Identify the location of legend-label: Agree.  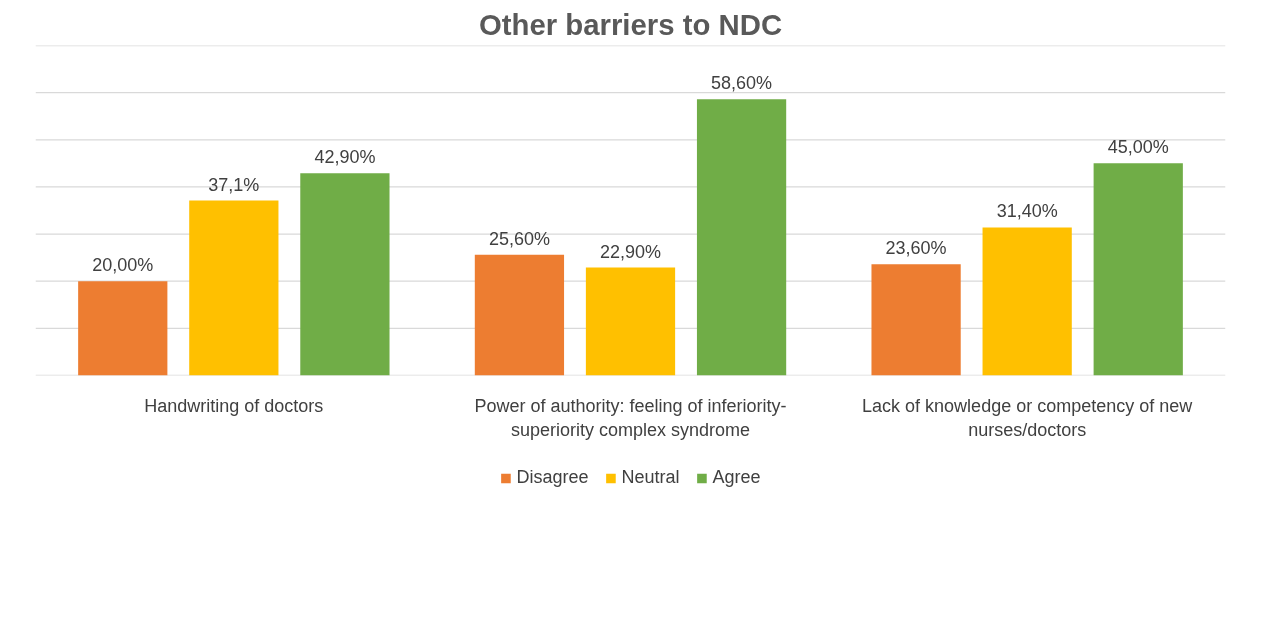
(736, 477).